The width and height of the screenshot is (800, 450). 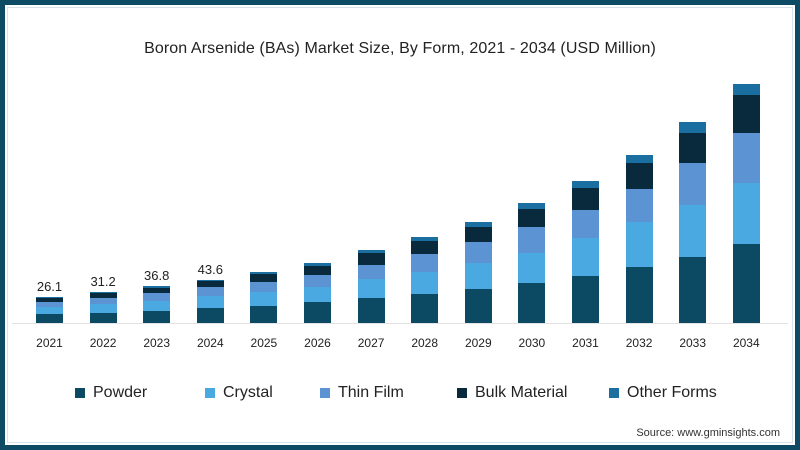 What do you see at coordinates (521, 392) in the screenshot?
I see `legend-label: Bulk Material` at bounding box center [521, 392].